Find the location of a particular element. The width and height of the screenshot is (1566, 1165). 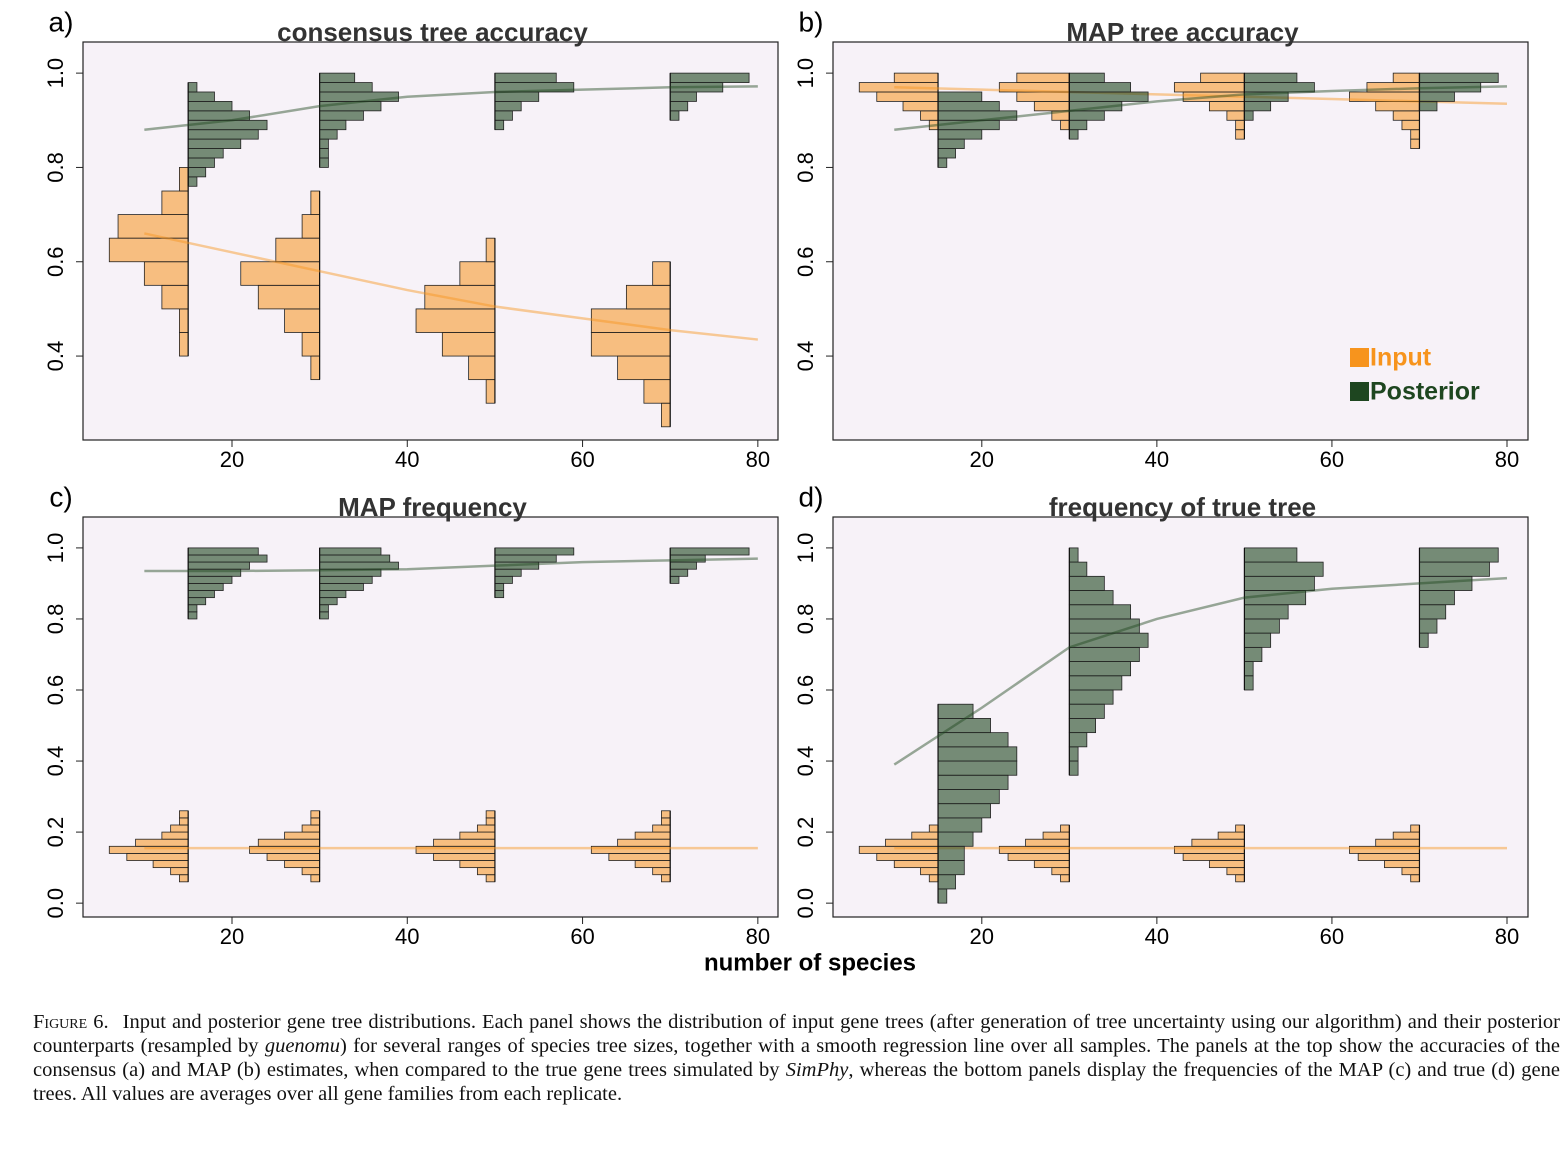

legend-label: Posterior is located at coordinates (1425, 392).